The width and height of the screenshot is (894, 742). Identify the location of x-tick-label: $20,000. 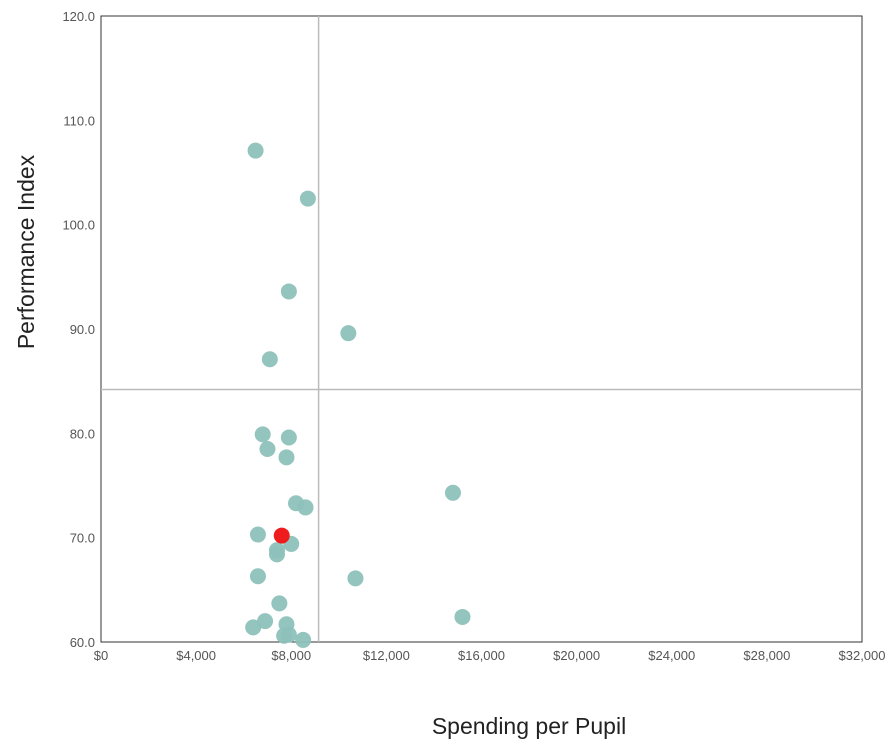
(576, 655).